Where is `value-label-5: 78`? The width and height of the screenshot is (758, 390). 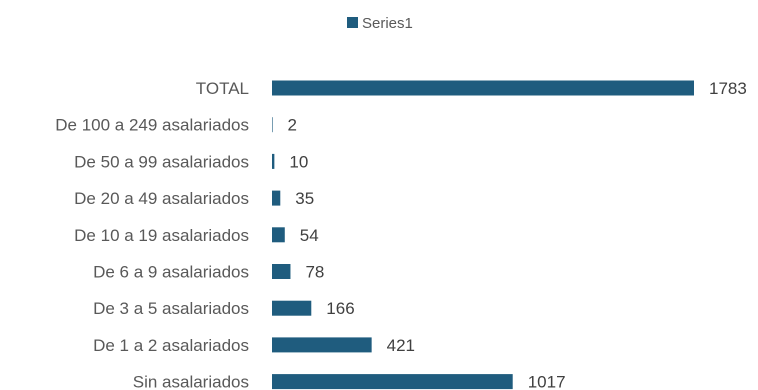
value-label-5: 78 is located at coordinates (314, 272).